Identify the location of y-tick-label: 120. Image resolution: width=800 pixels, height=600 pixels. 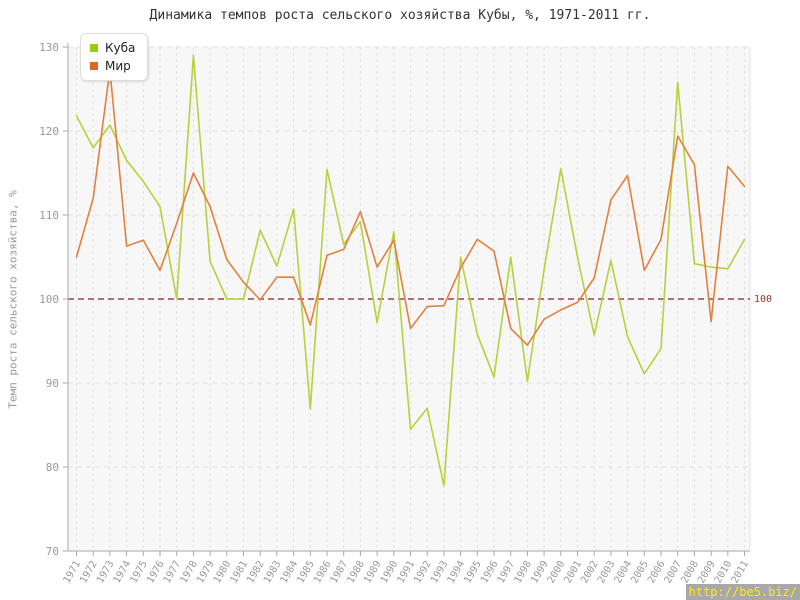
(49, 131).